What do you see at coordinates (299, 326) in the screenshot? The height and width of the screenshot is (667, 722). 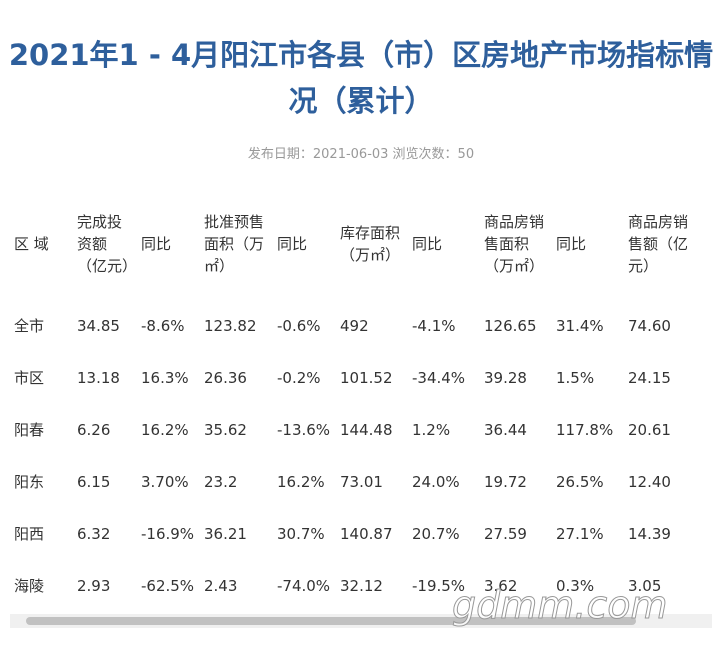 I see `cell: -0.6%` at bounding box center [299, 326].